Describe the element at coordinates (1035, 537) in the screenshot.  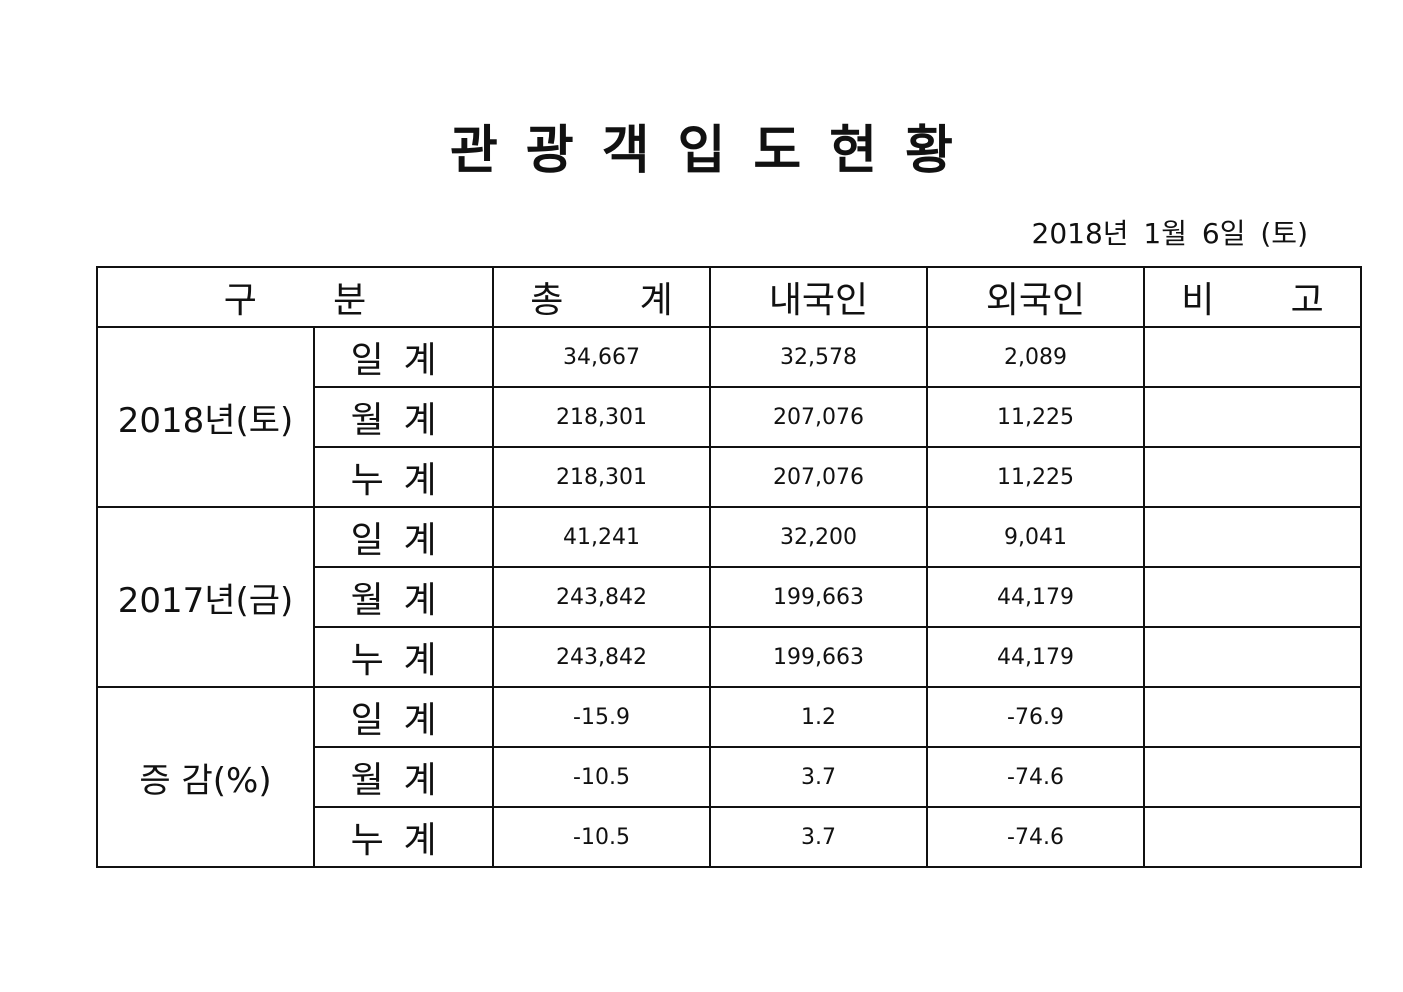
I see `cell-foreign: 9,041` at that location.